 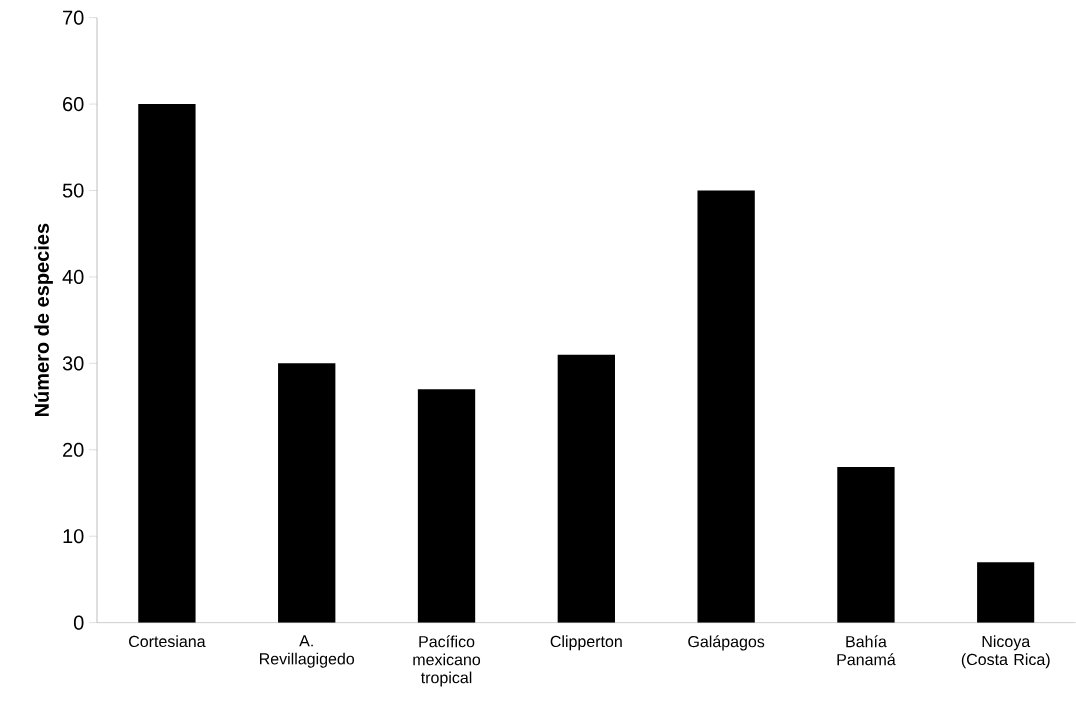 I want to click on y-tick-label: 60, so click(x=73, y=103).